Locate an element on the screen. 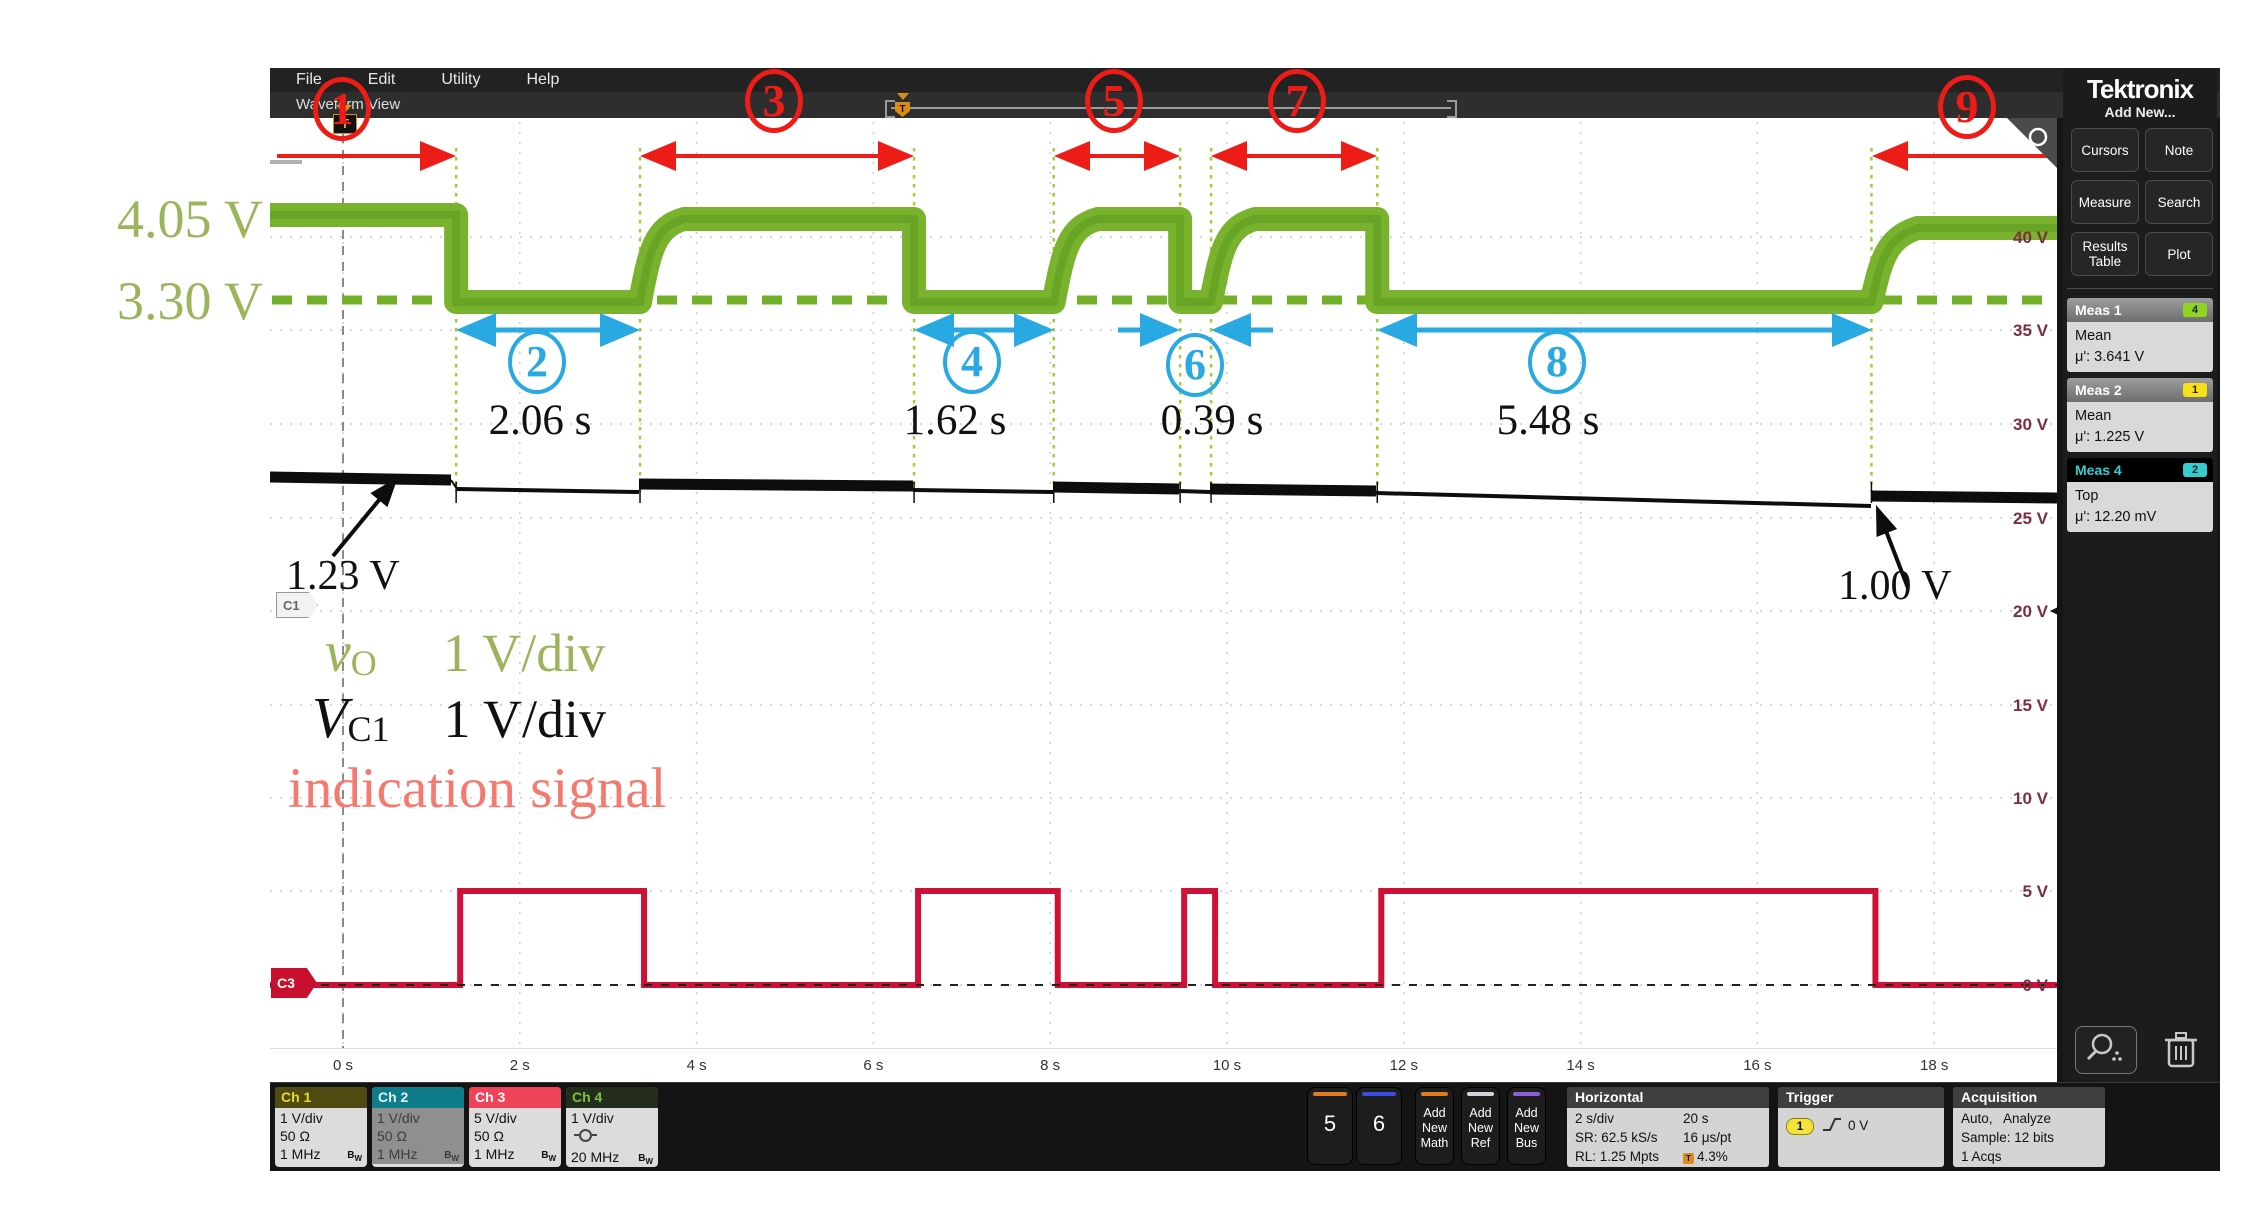  button-add-new-bus: Add New Bus is located at coordinates (1526, 1126).